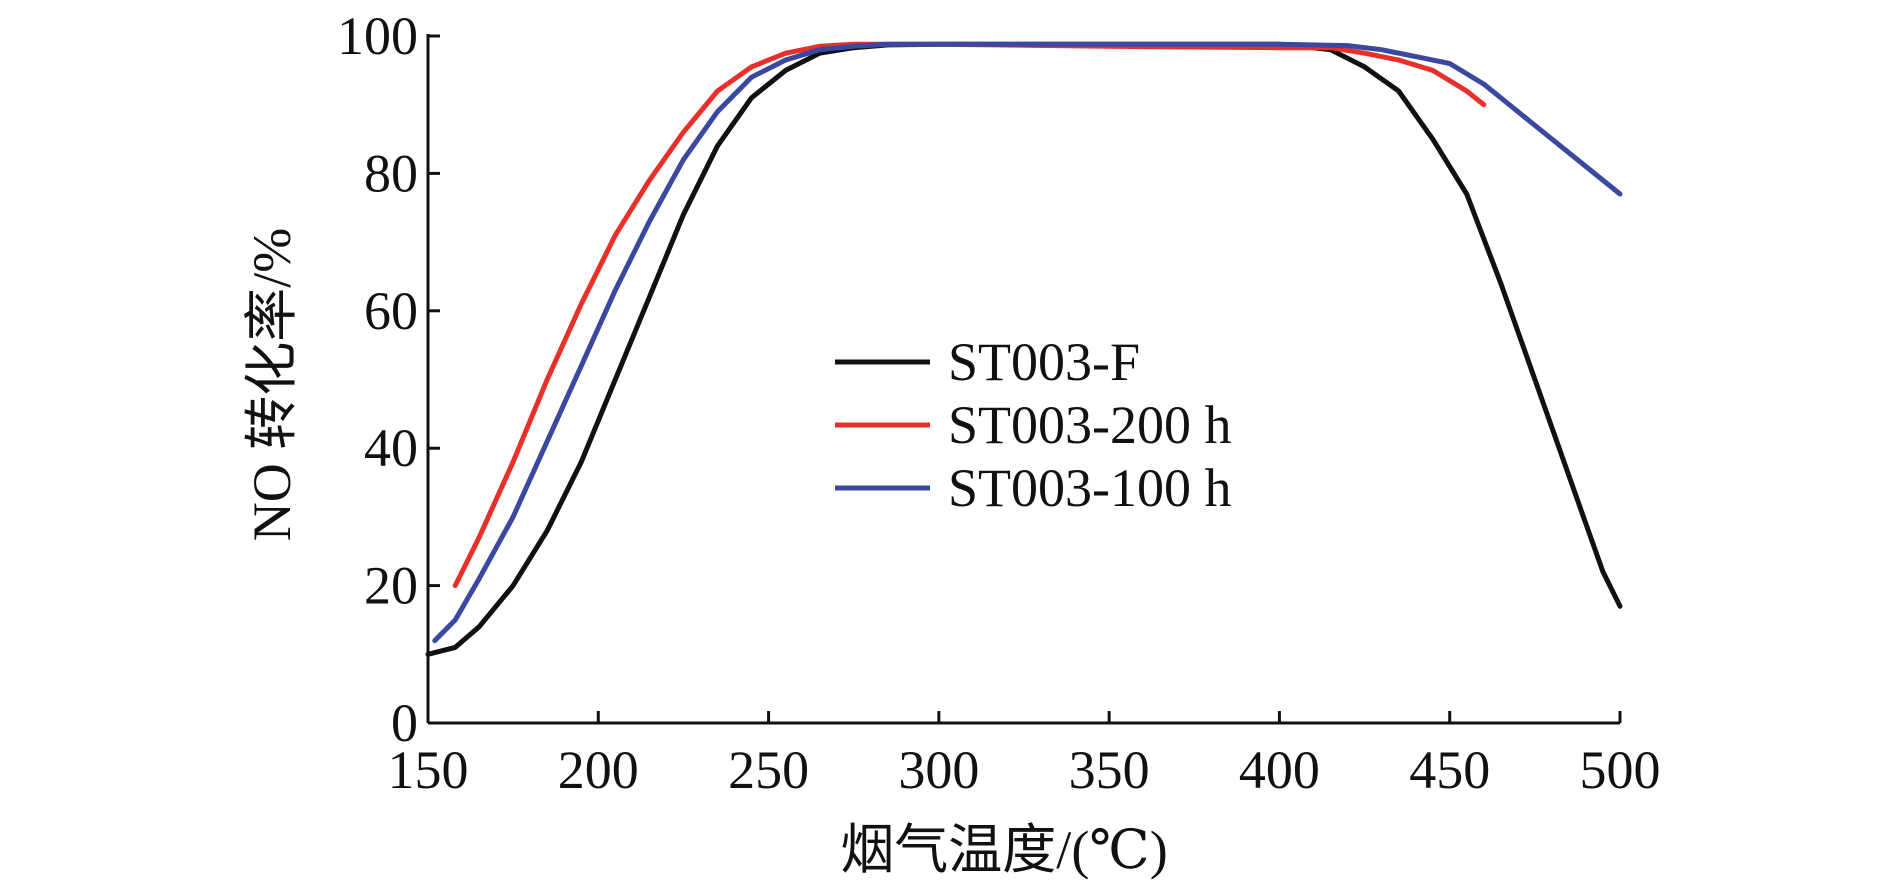 The width and height of the screenshot is (1890, 886). What do you see at coordinates (1090, 488) in the screenshot?
I see `legend-label-2: ST003-100 h` at bounding box center [1090, 488].